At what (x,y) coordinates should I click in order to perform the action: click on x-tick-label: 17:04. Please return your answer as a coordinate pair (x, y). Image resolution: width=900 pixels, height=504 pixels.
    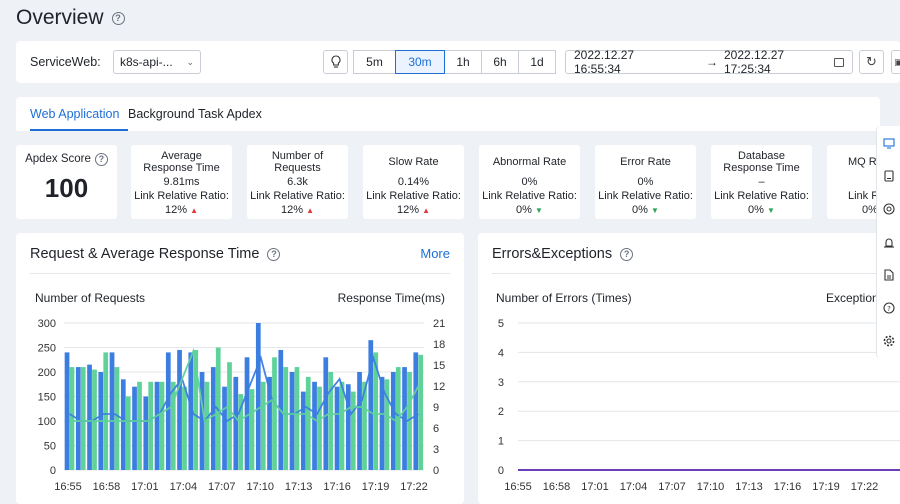
    Looking at the image, I should click on (184, 487).